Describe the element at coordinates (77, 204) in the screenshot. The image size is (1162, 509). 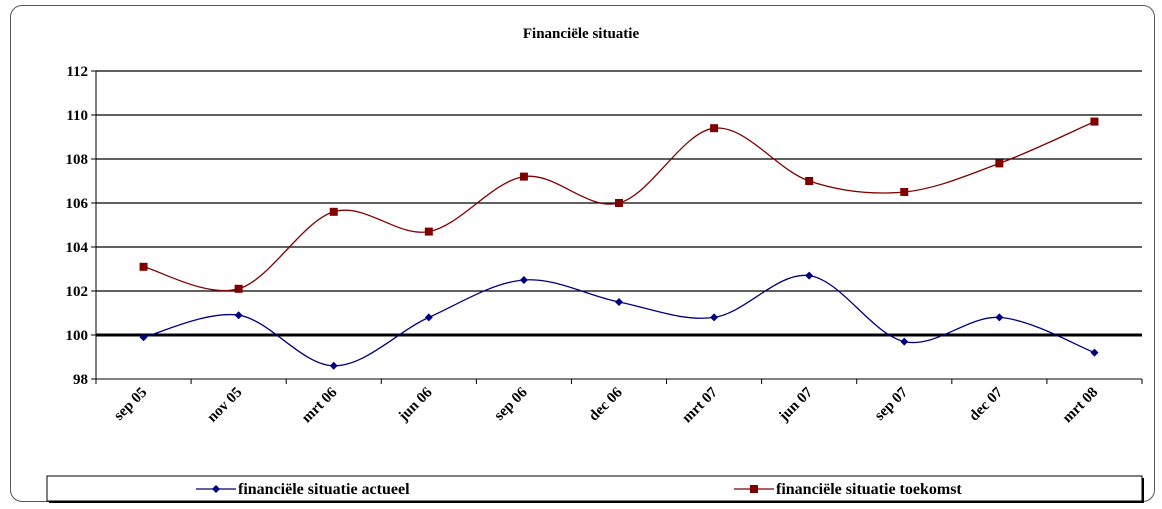
I see `y-tick-label: 106` at that location.